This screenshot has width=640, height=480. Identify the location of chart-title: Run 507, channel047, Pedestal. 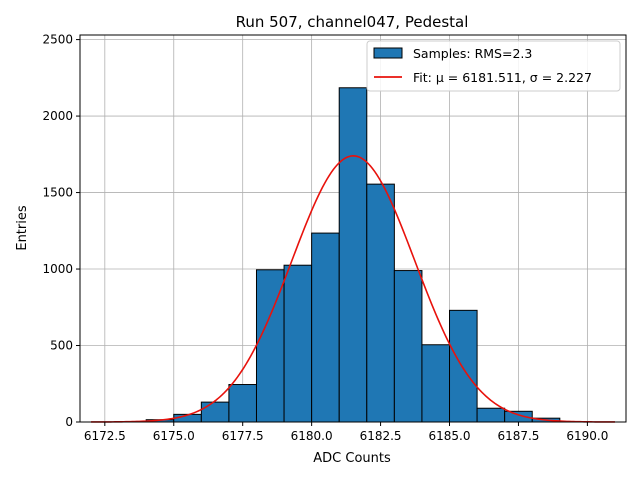
(352, 22).